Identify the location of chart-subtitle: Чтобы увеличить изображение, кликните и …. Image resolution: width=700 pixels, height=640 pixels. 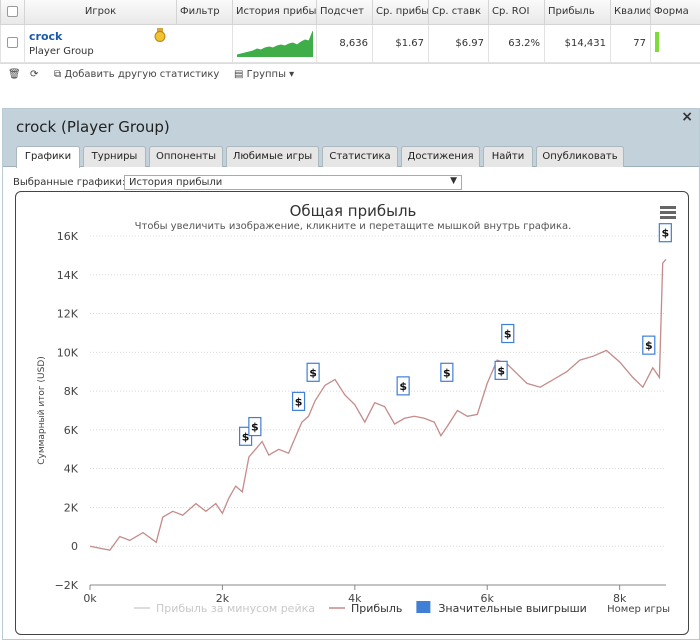
(353, 226).